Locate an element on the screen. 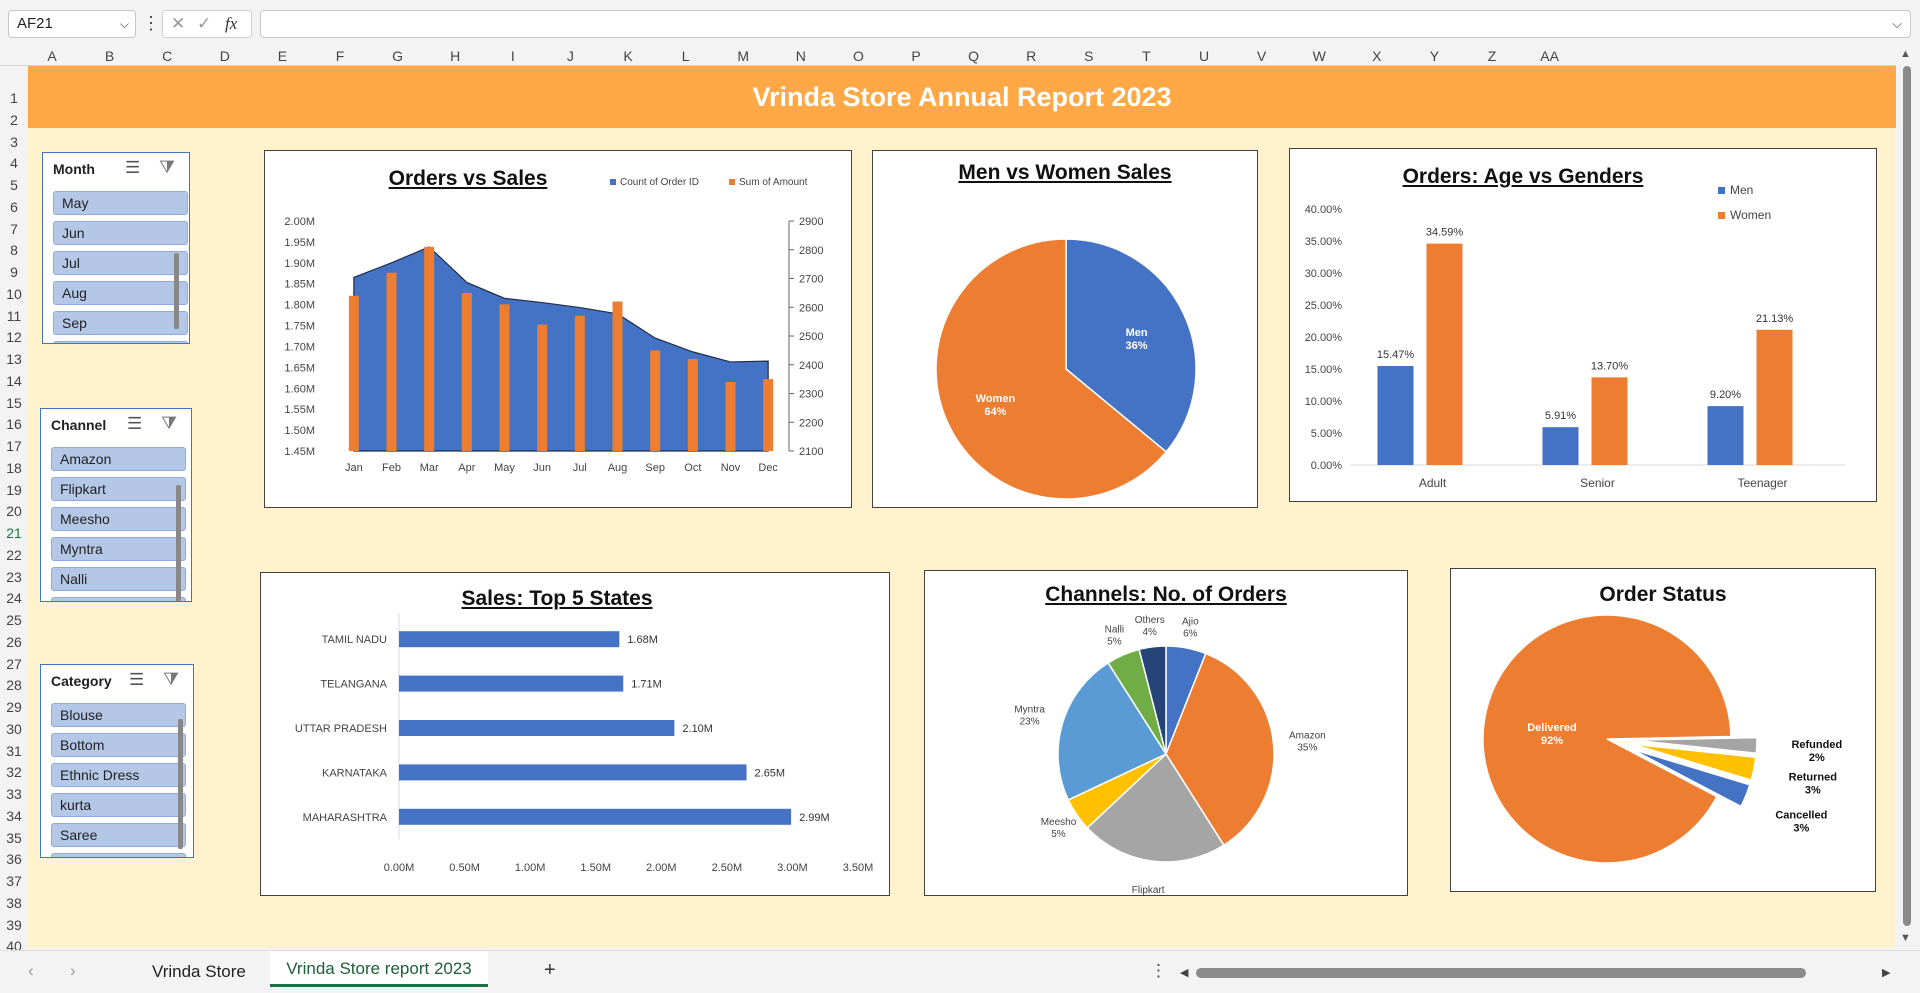 The width and height of the screenshot is (1920, 993). column-header: F is located at coordinates (340, 56).